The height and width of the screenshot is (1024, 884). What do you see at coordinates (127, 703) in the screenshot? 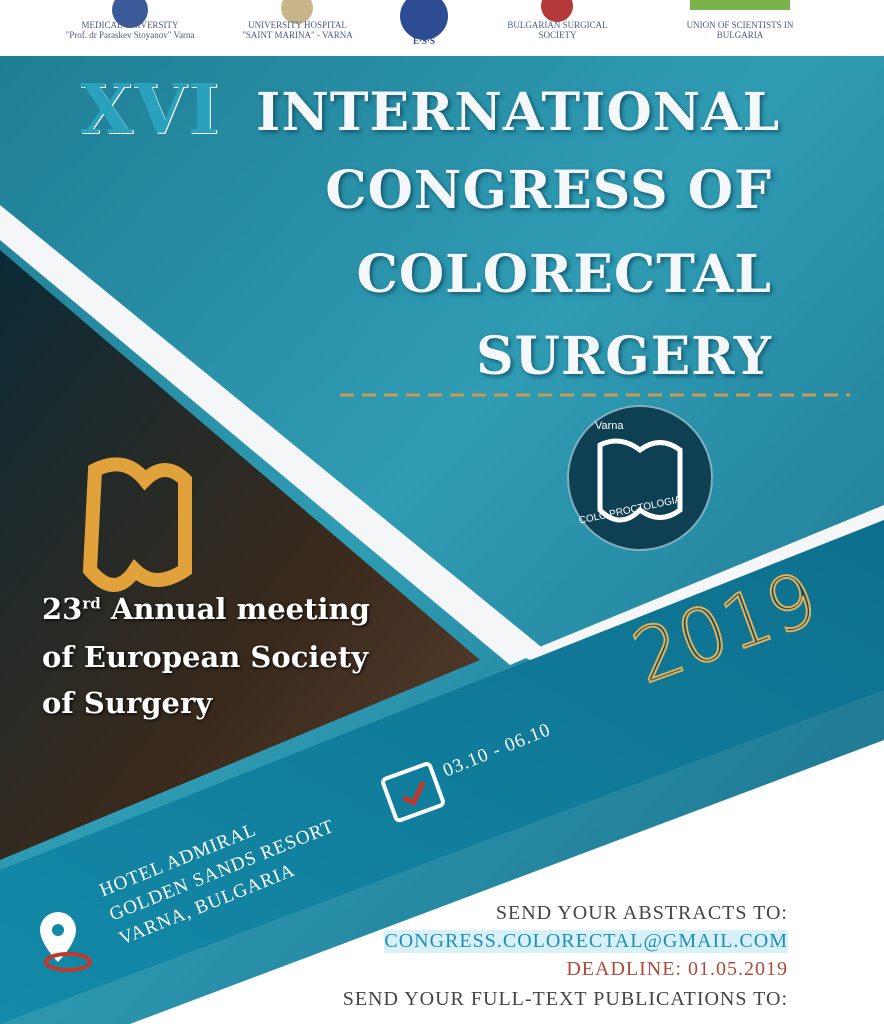
I see `meeting-line: of Surgery` at bounding box center [127, 703].